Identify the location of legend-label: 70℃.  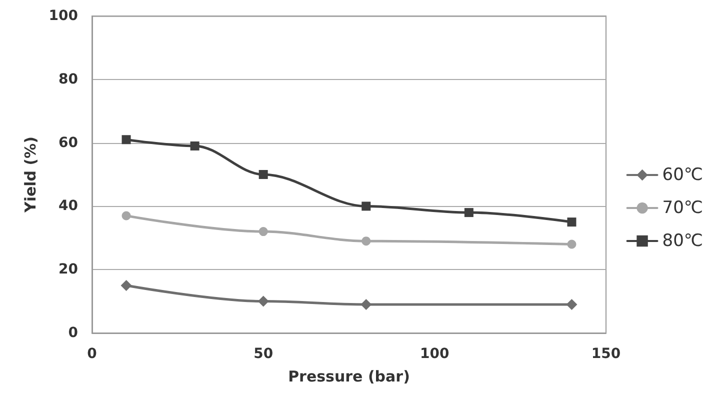
(683, 208).